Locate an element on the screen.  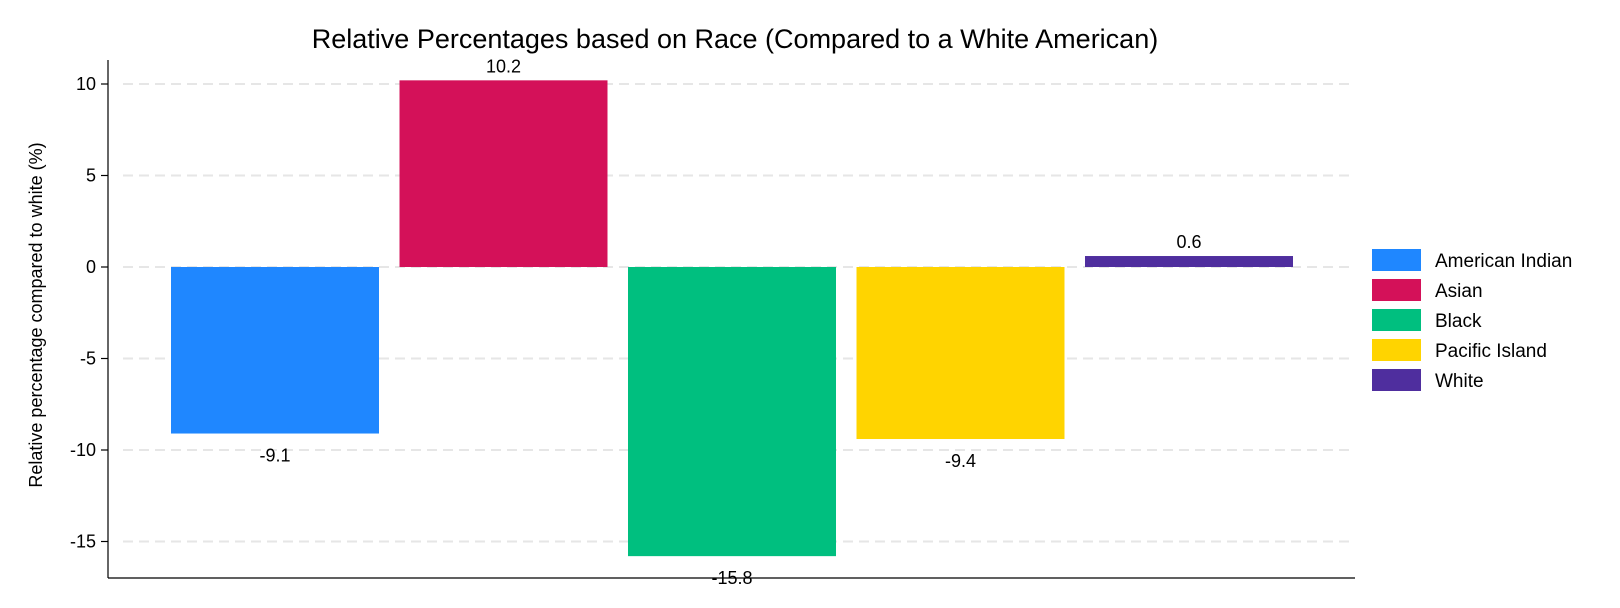
data-label: 10.2 is located at coordinates (503, 66).